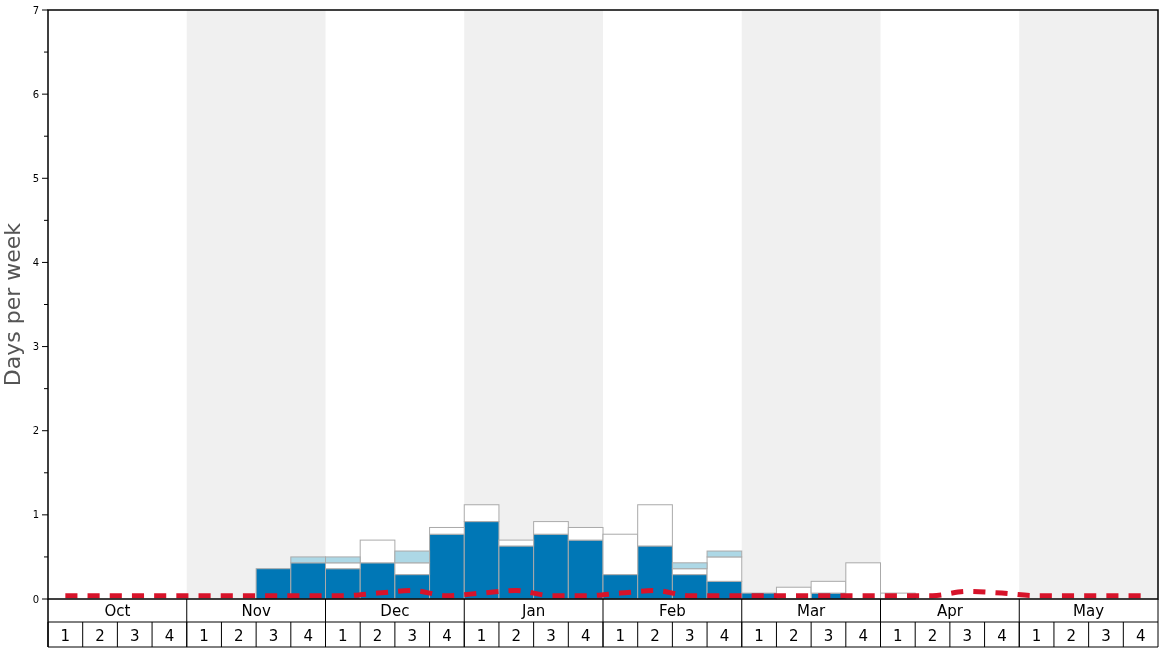 The height and width of the screenshot is (648, 1168). What do you see at coordinates (35, 599) in the screenshot?
I see `y-tick-label: 0` at bounding box center [35, 599].